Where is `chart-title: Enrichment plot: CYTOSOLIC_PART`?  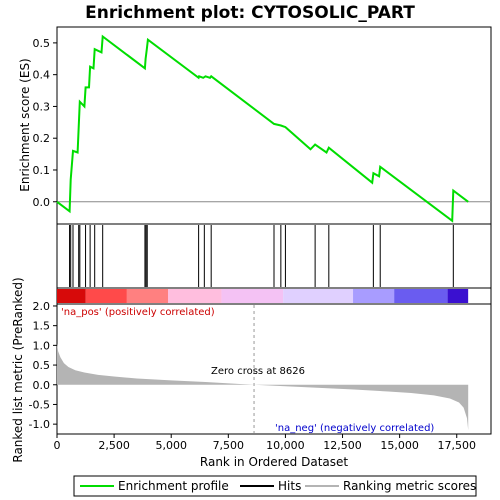 chart-title: Enrichment plot: CYTOSOLIC_PART is located at coordinates (250, 13).